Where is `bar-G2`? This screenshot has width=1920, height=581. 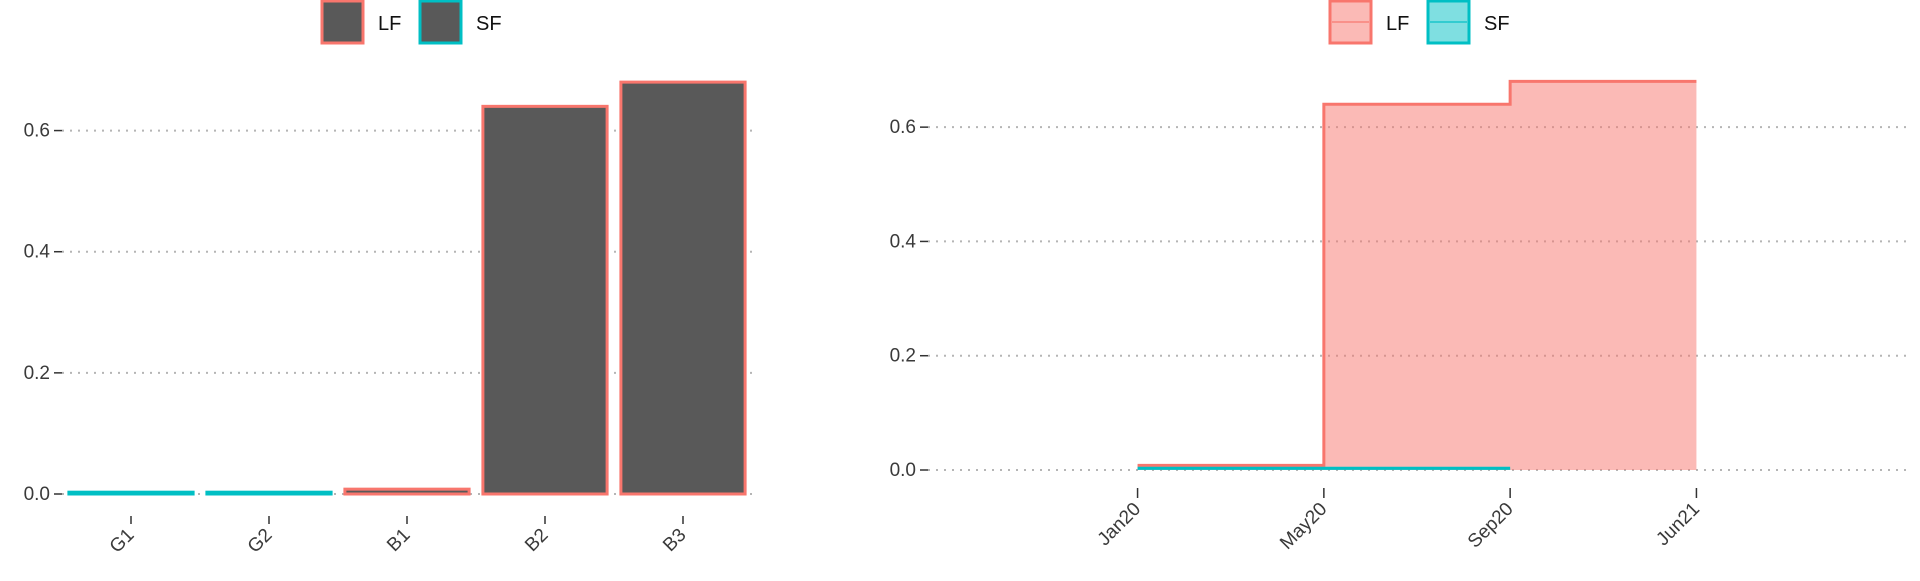 bar-G2 is located at coordinates (269, 493).